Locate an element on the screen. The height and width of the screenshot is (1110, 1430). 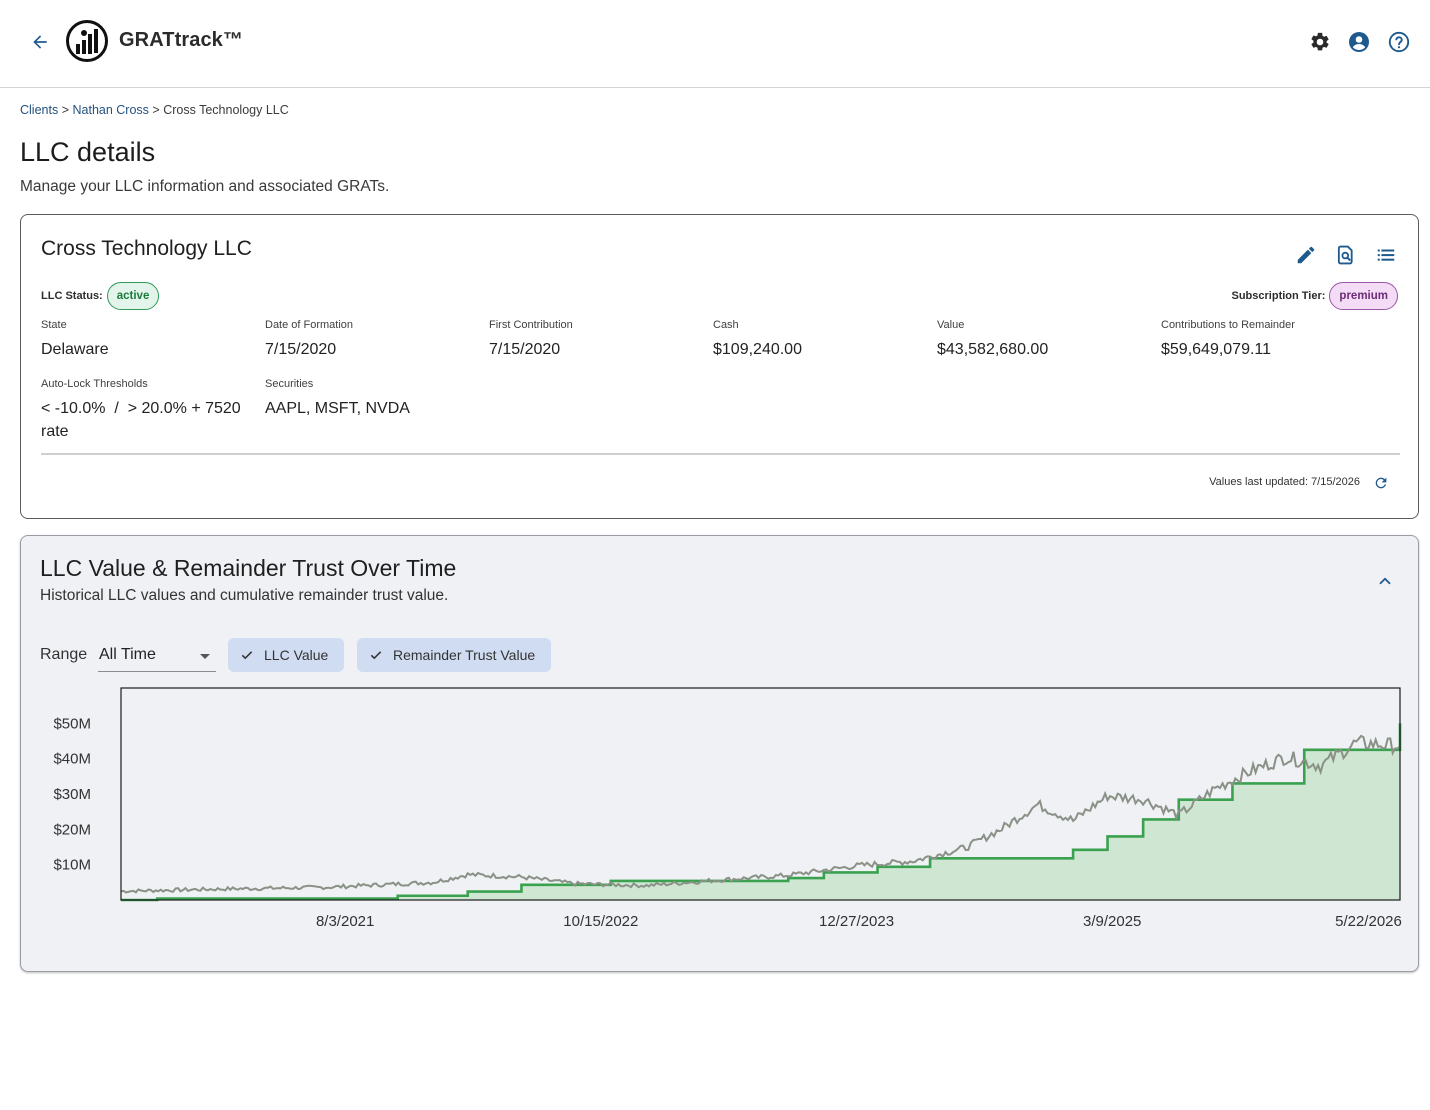
back-arrow-icon is located at coordinates (40, 42).